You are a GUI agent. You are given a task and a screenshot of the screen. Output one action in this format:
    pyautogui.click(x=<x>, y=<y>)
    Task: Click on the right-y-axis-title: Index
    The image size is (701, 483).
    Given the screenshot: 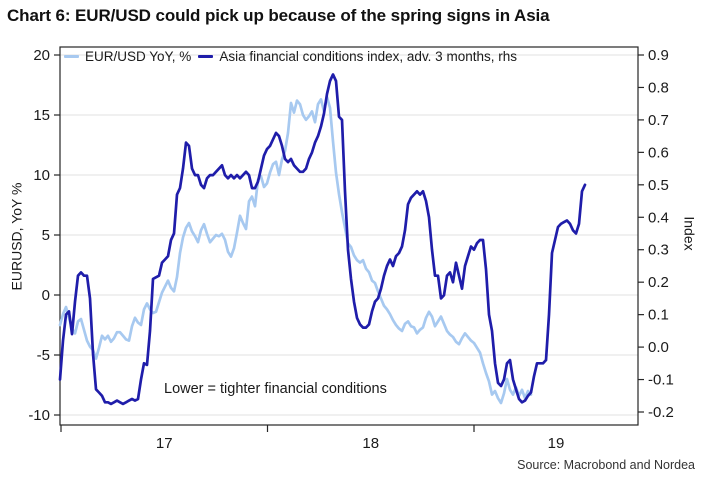 What is the action you would take?
    pyautogui.click(x=689, y=233)
    